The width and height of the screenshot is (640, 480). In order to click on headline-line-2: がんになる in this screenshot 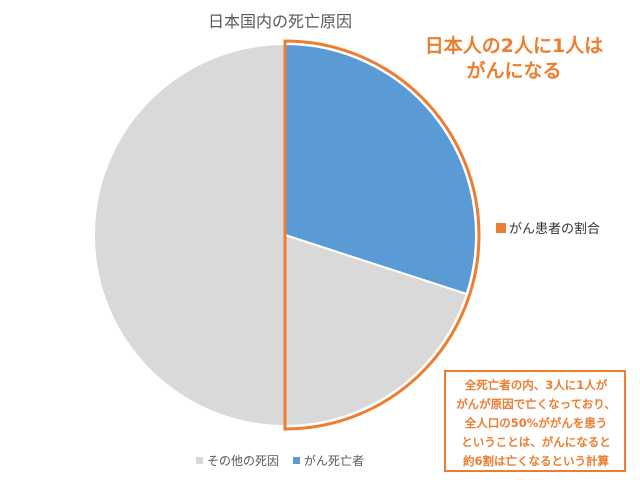, I will do `click(514, 71)`.